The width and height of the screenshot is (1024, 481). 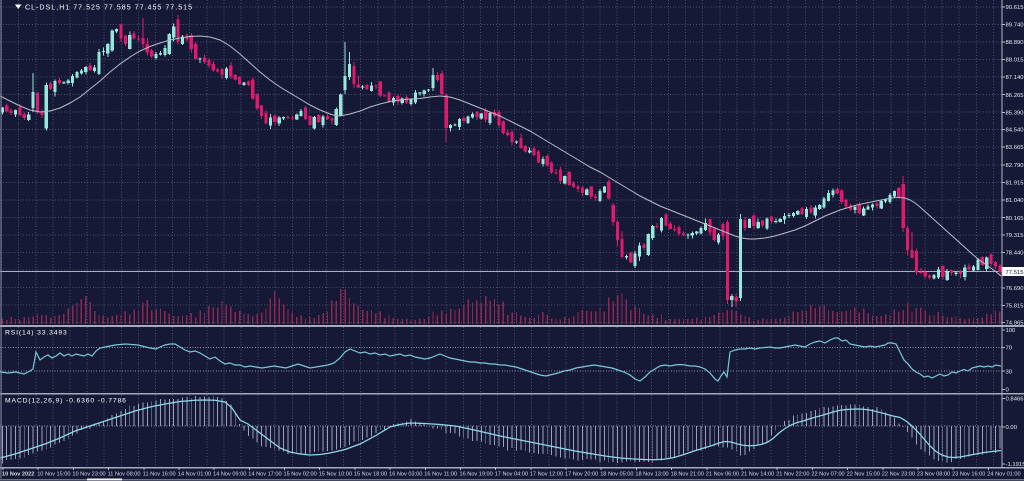 What do you see at coordinates (440, 475) in the screenshot?
I see `svg-text: 16 Nov 11:00` at bounding box center [440, 475].